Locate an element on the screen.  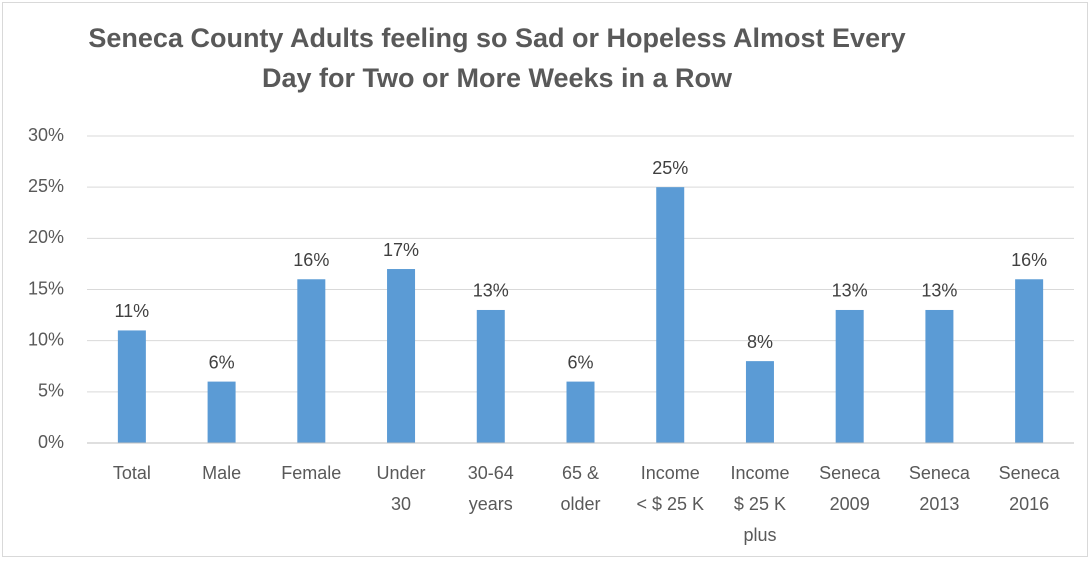
data-label: 8% is located at coordinates (760, 342).